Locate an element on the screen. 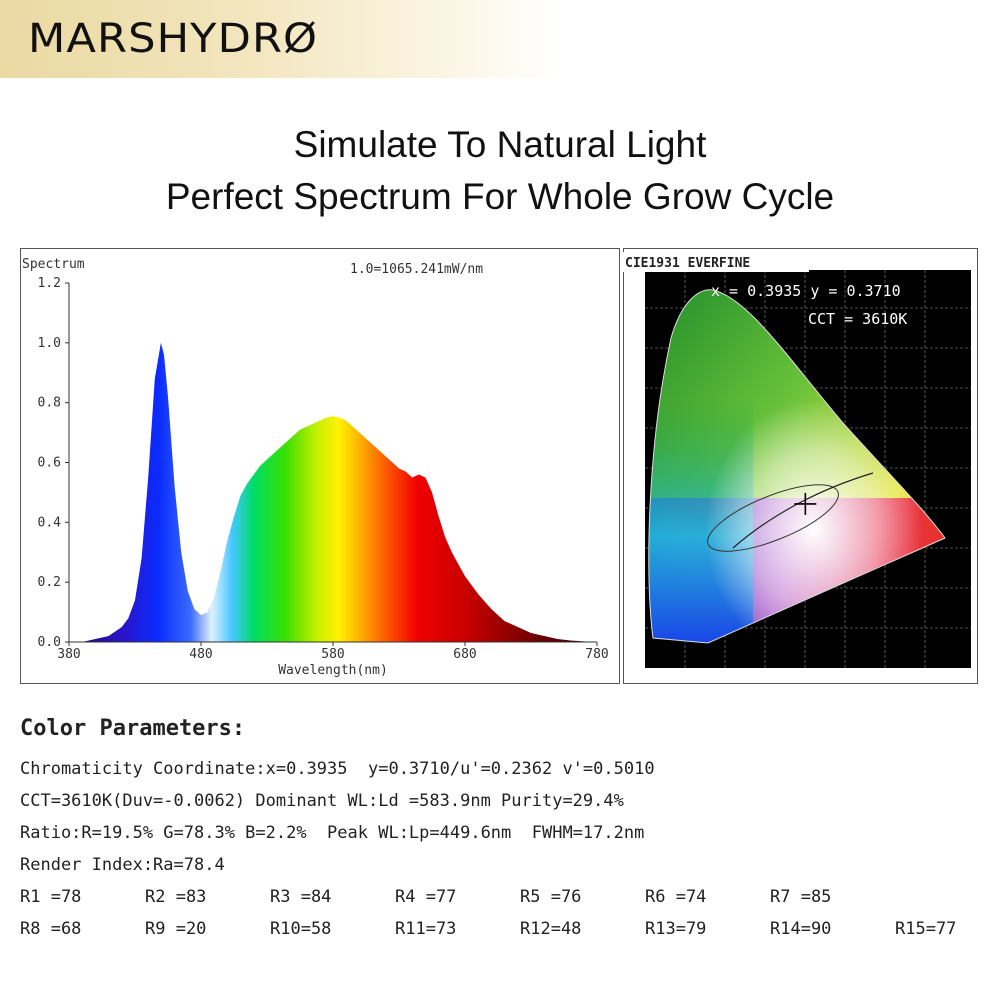 The height and width of the screenshot is (1000, 1000). r-value: R14=90 is located at coordinates (801, 929).